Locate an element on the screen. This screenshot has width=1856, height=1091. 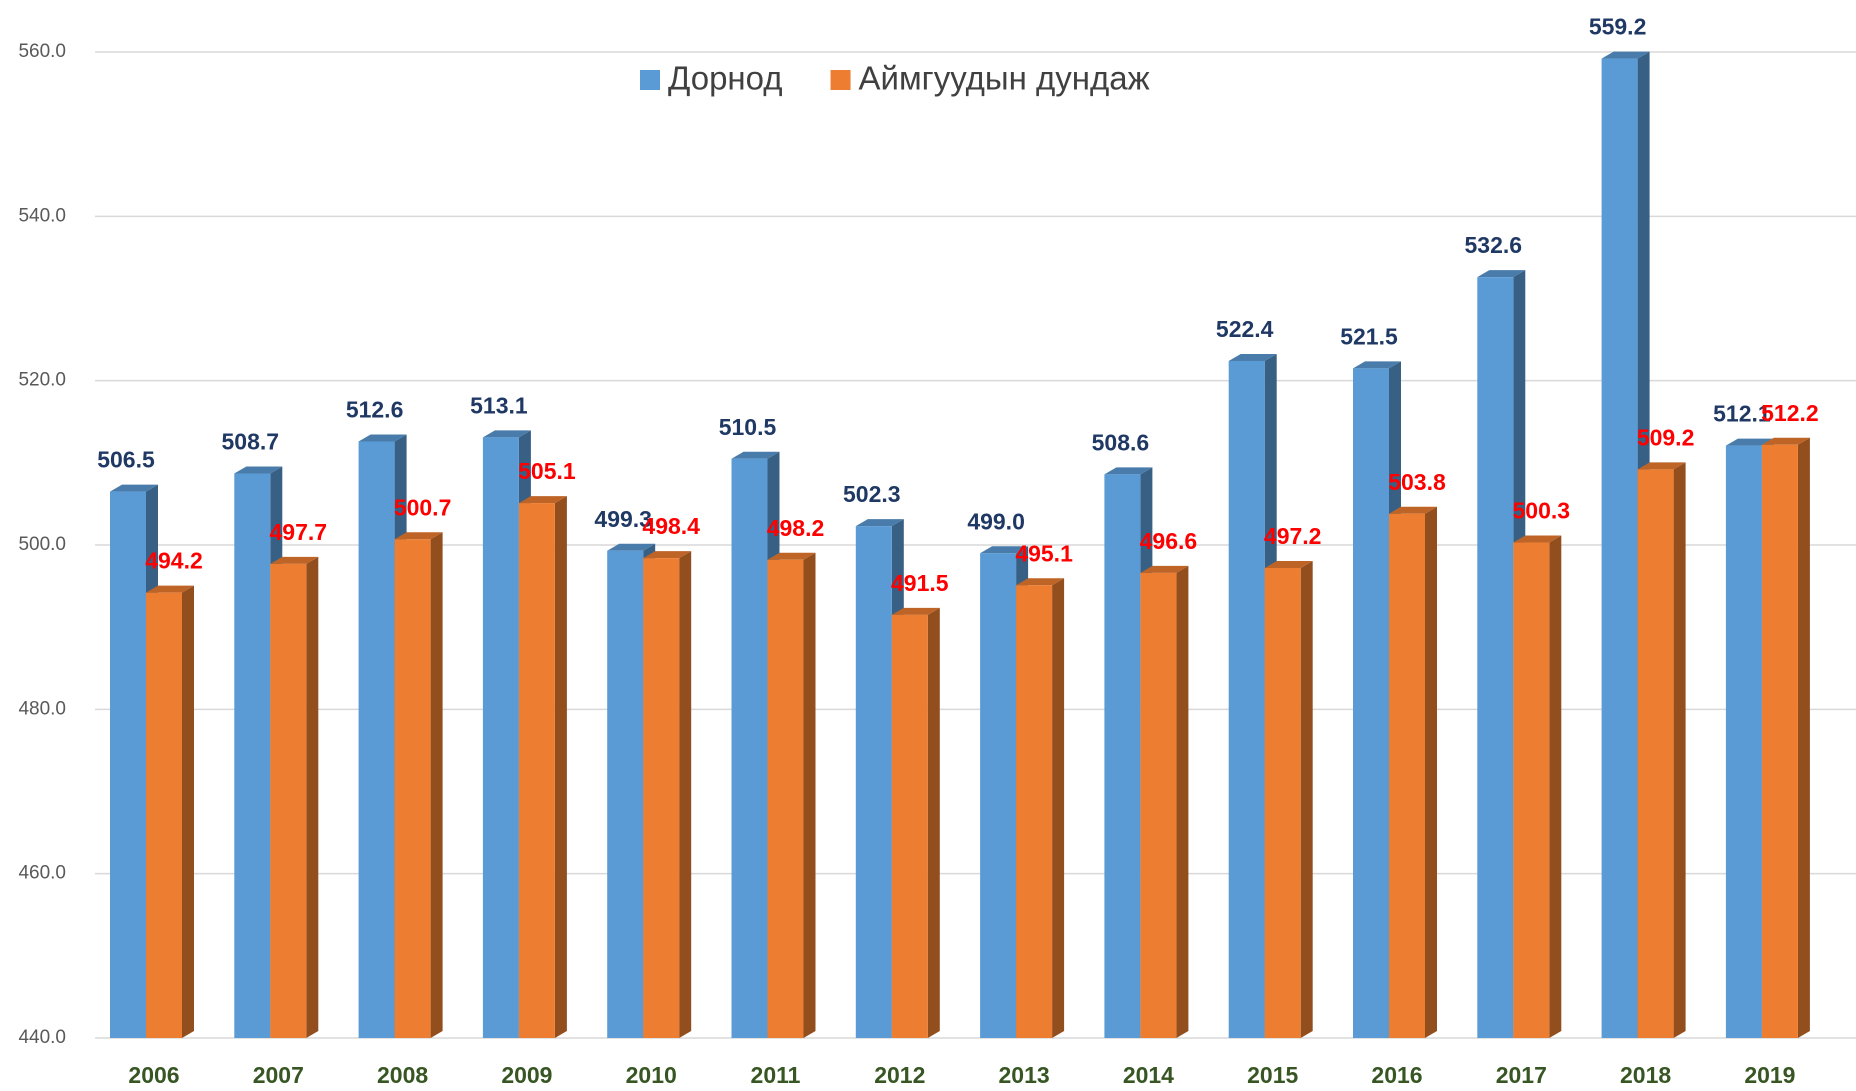
x-tick-label: 2008 is located at coordinates (402, 1075).